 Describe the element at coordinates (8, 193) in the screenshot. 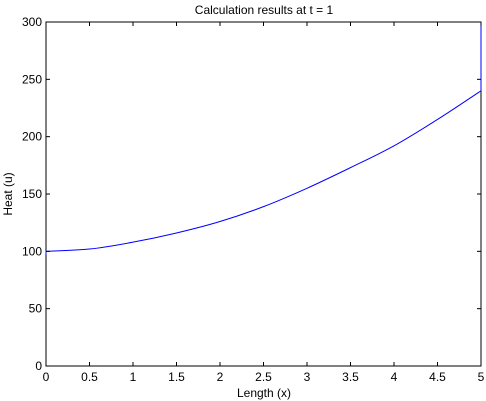

I see `y-axis-label: Heat (u)` at that location.